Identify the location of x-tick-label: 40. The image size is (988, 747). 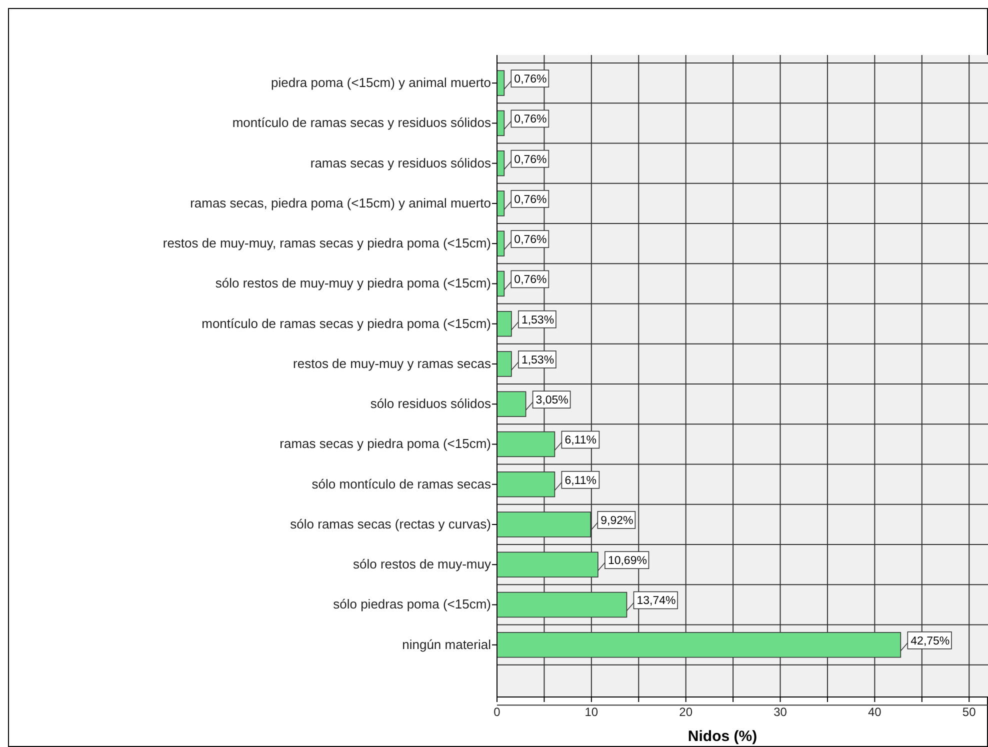
(875, 712).